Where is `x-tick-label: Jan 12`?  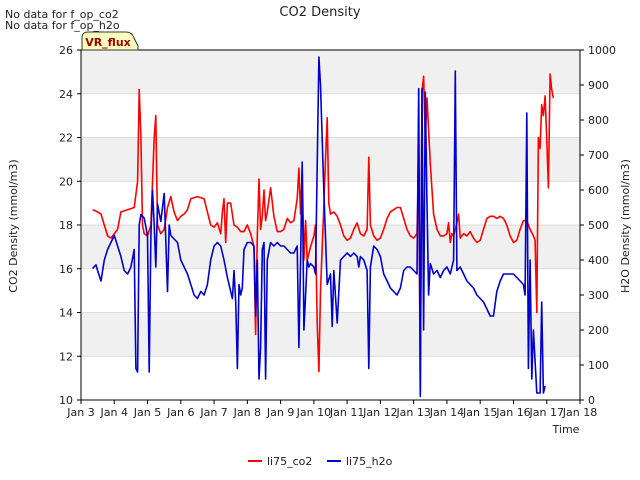
x-tick-label: Jan 12 is located at coordinates (379, 412).